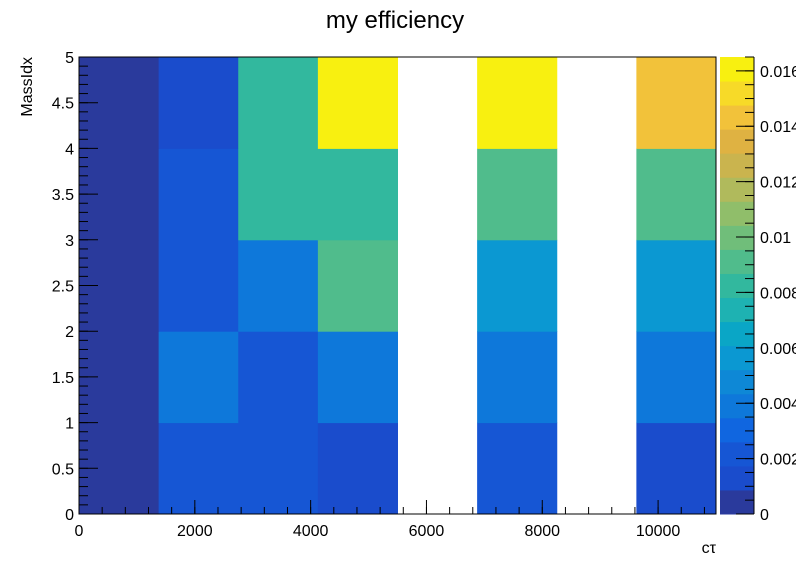  I want to click on x-tick-label: 2000, so click(195, 531).